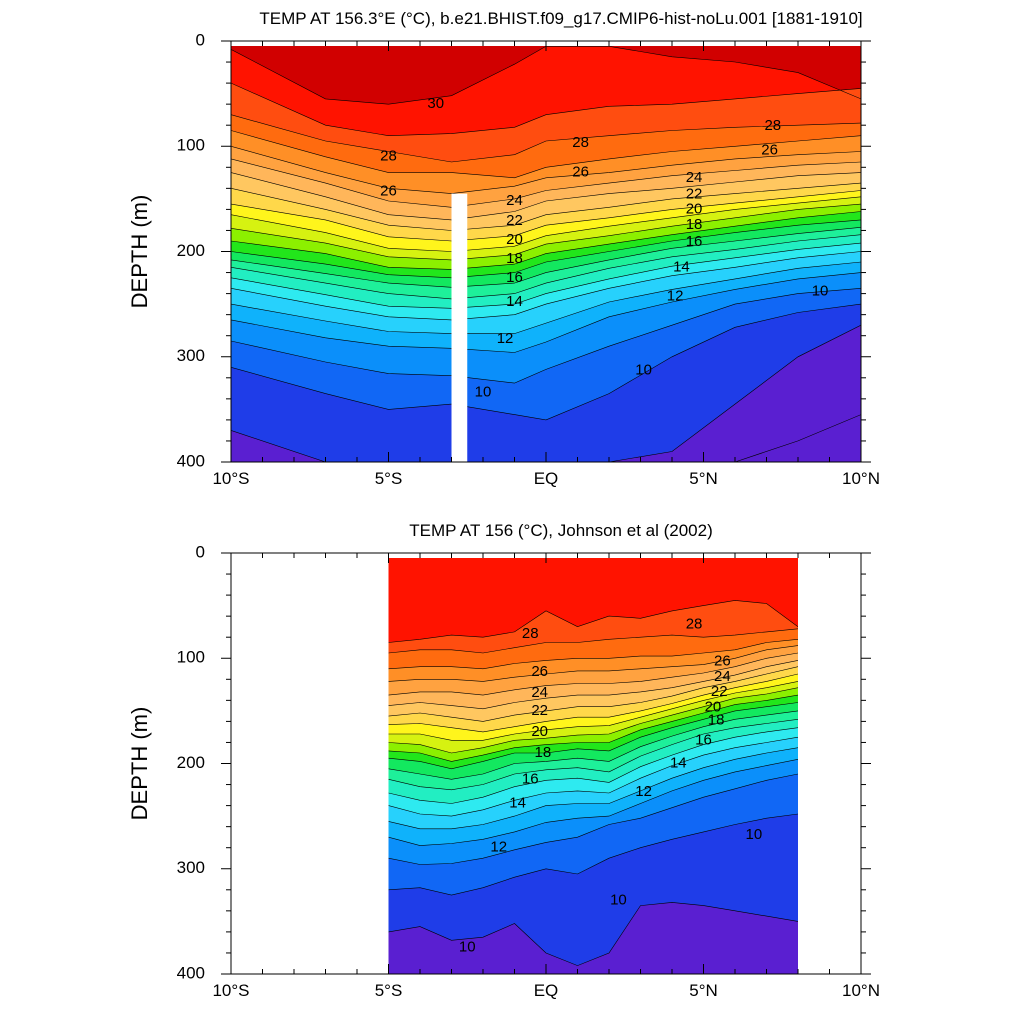  Describe the element at coordinates (561, 530) in the screenshot. I see `chart-title: TEMP AT 156 (°C), Johnson et al (2002)` at that location.